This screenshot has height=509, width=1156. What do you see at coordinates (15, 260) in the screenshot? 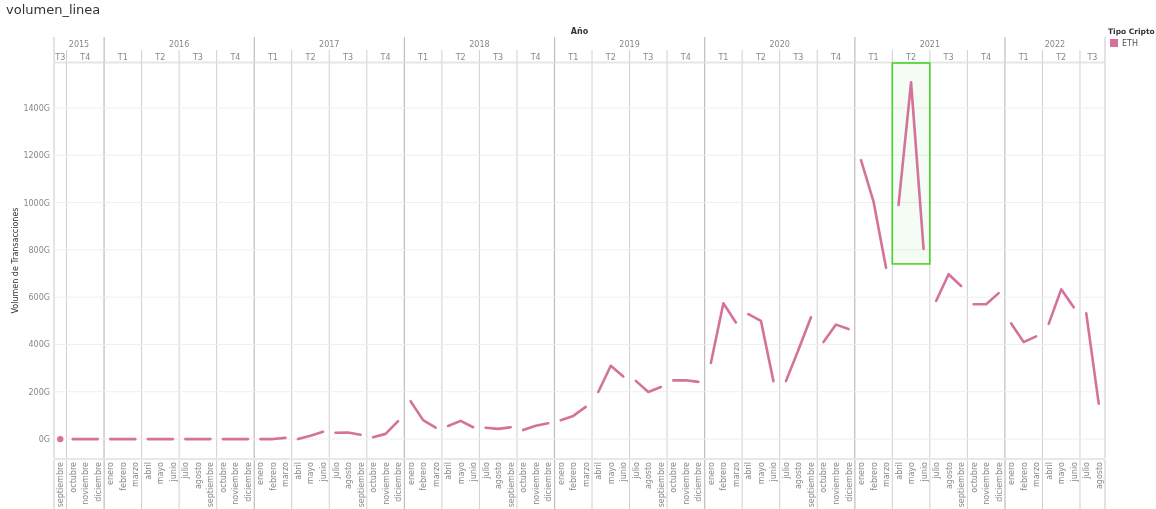
I see `y-axis-title: Volumen de Transacciones` at bounding box center [15, 260].